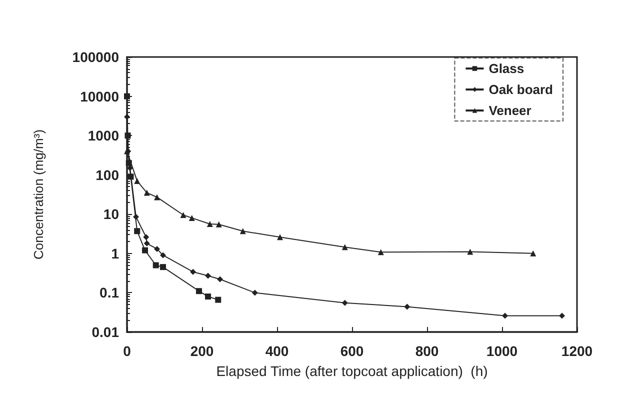  I want to click on legend-label: Glass, so click(506, 68).